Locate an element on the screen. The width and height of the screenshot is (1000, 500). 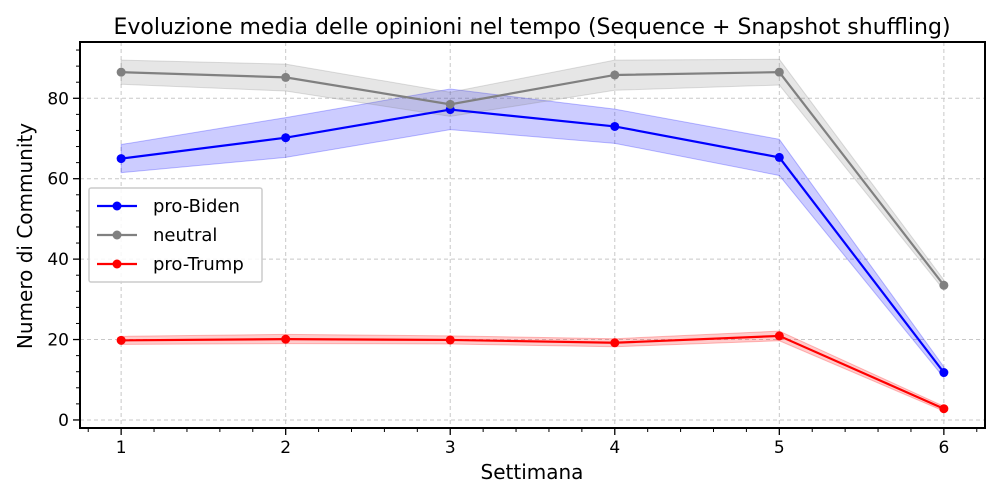
x-tick-label: 3 is located at coordinates (450, 448).